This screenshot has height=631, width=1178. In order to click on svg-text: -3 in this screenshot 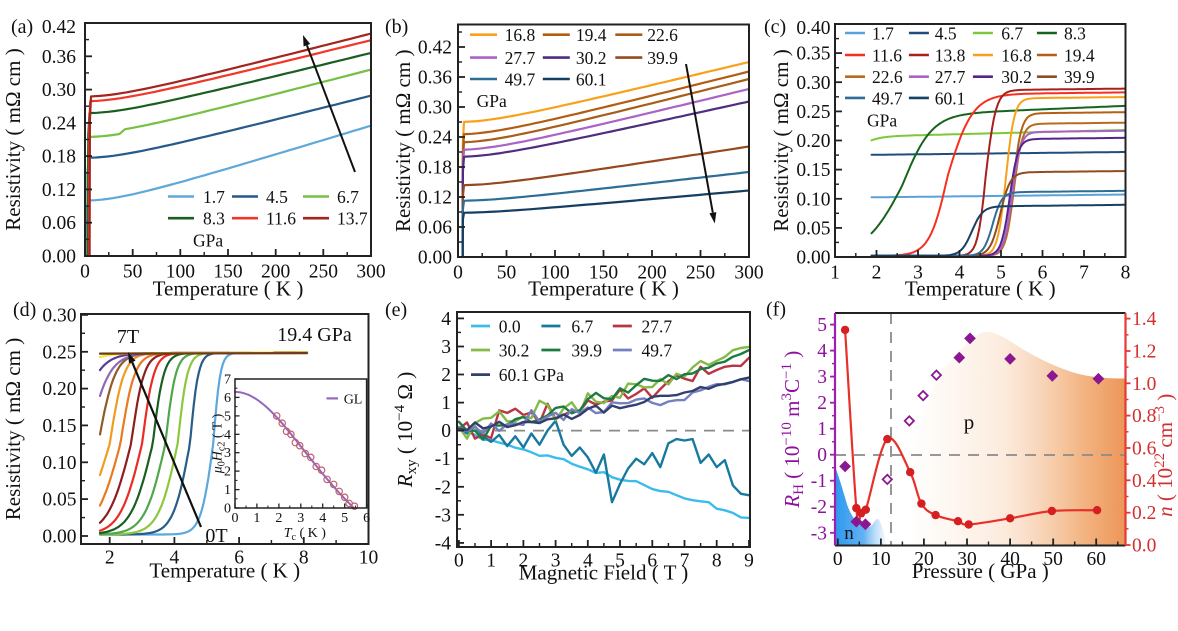, I will do `click(819, 533)`.